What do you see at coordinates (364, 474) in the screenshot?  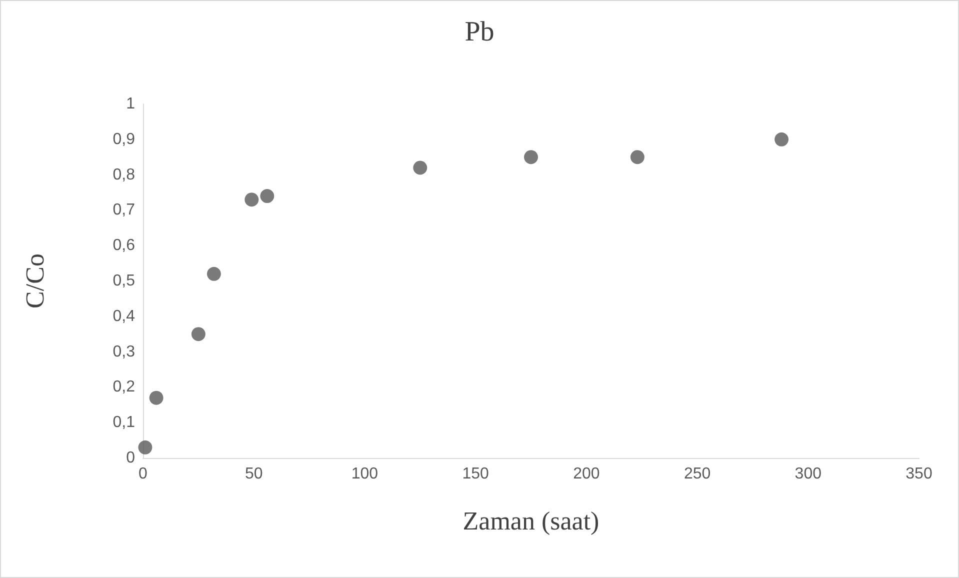 I see `x-tick-label: 100` at bounding box center [364, 474].